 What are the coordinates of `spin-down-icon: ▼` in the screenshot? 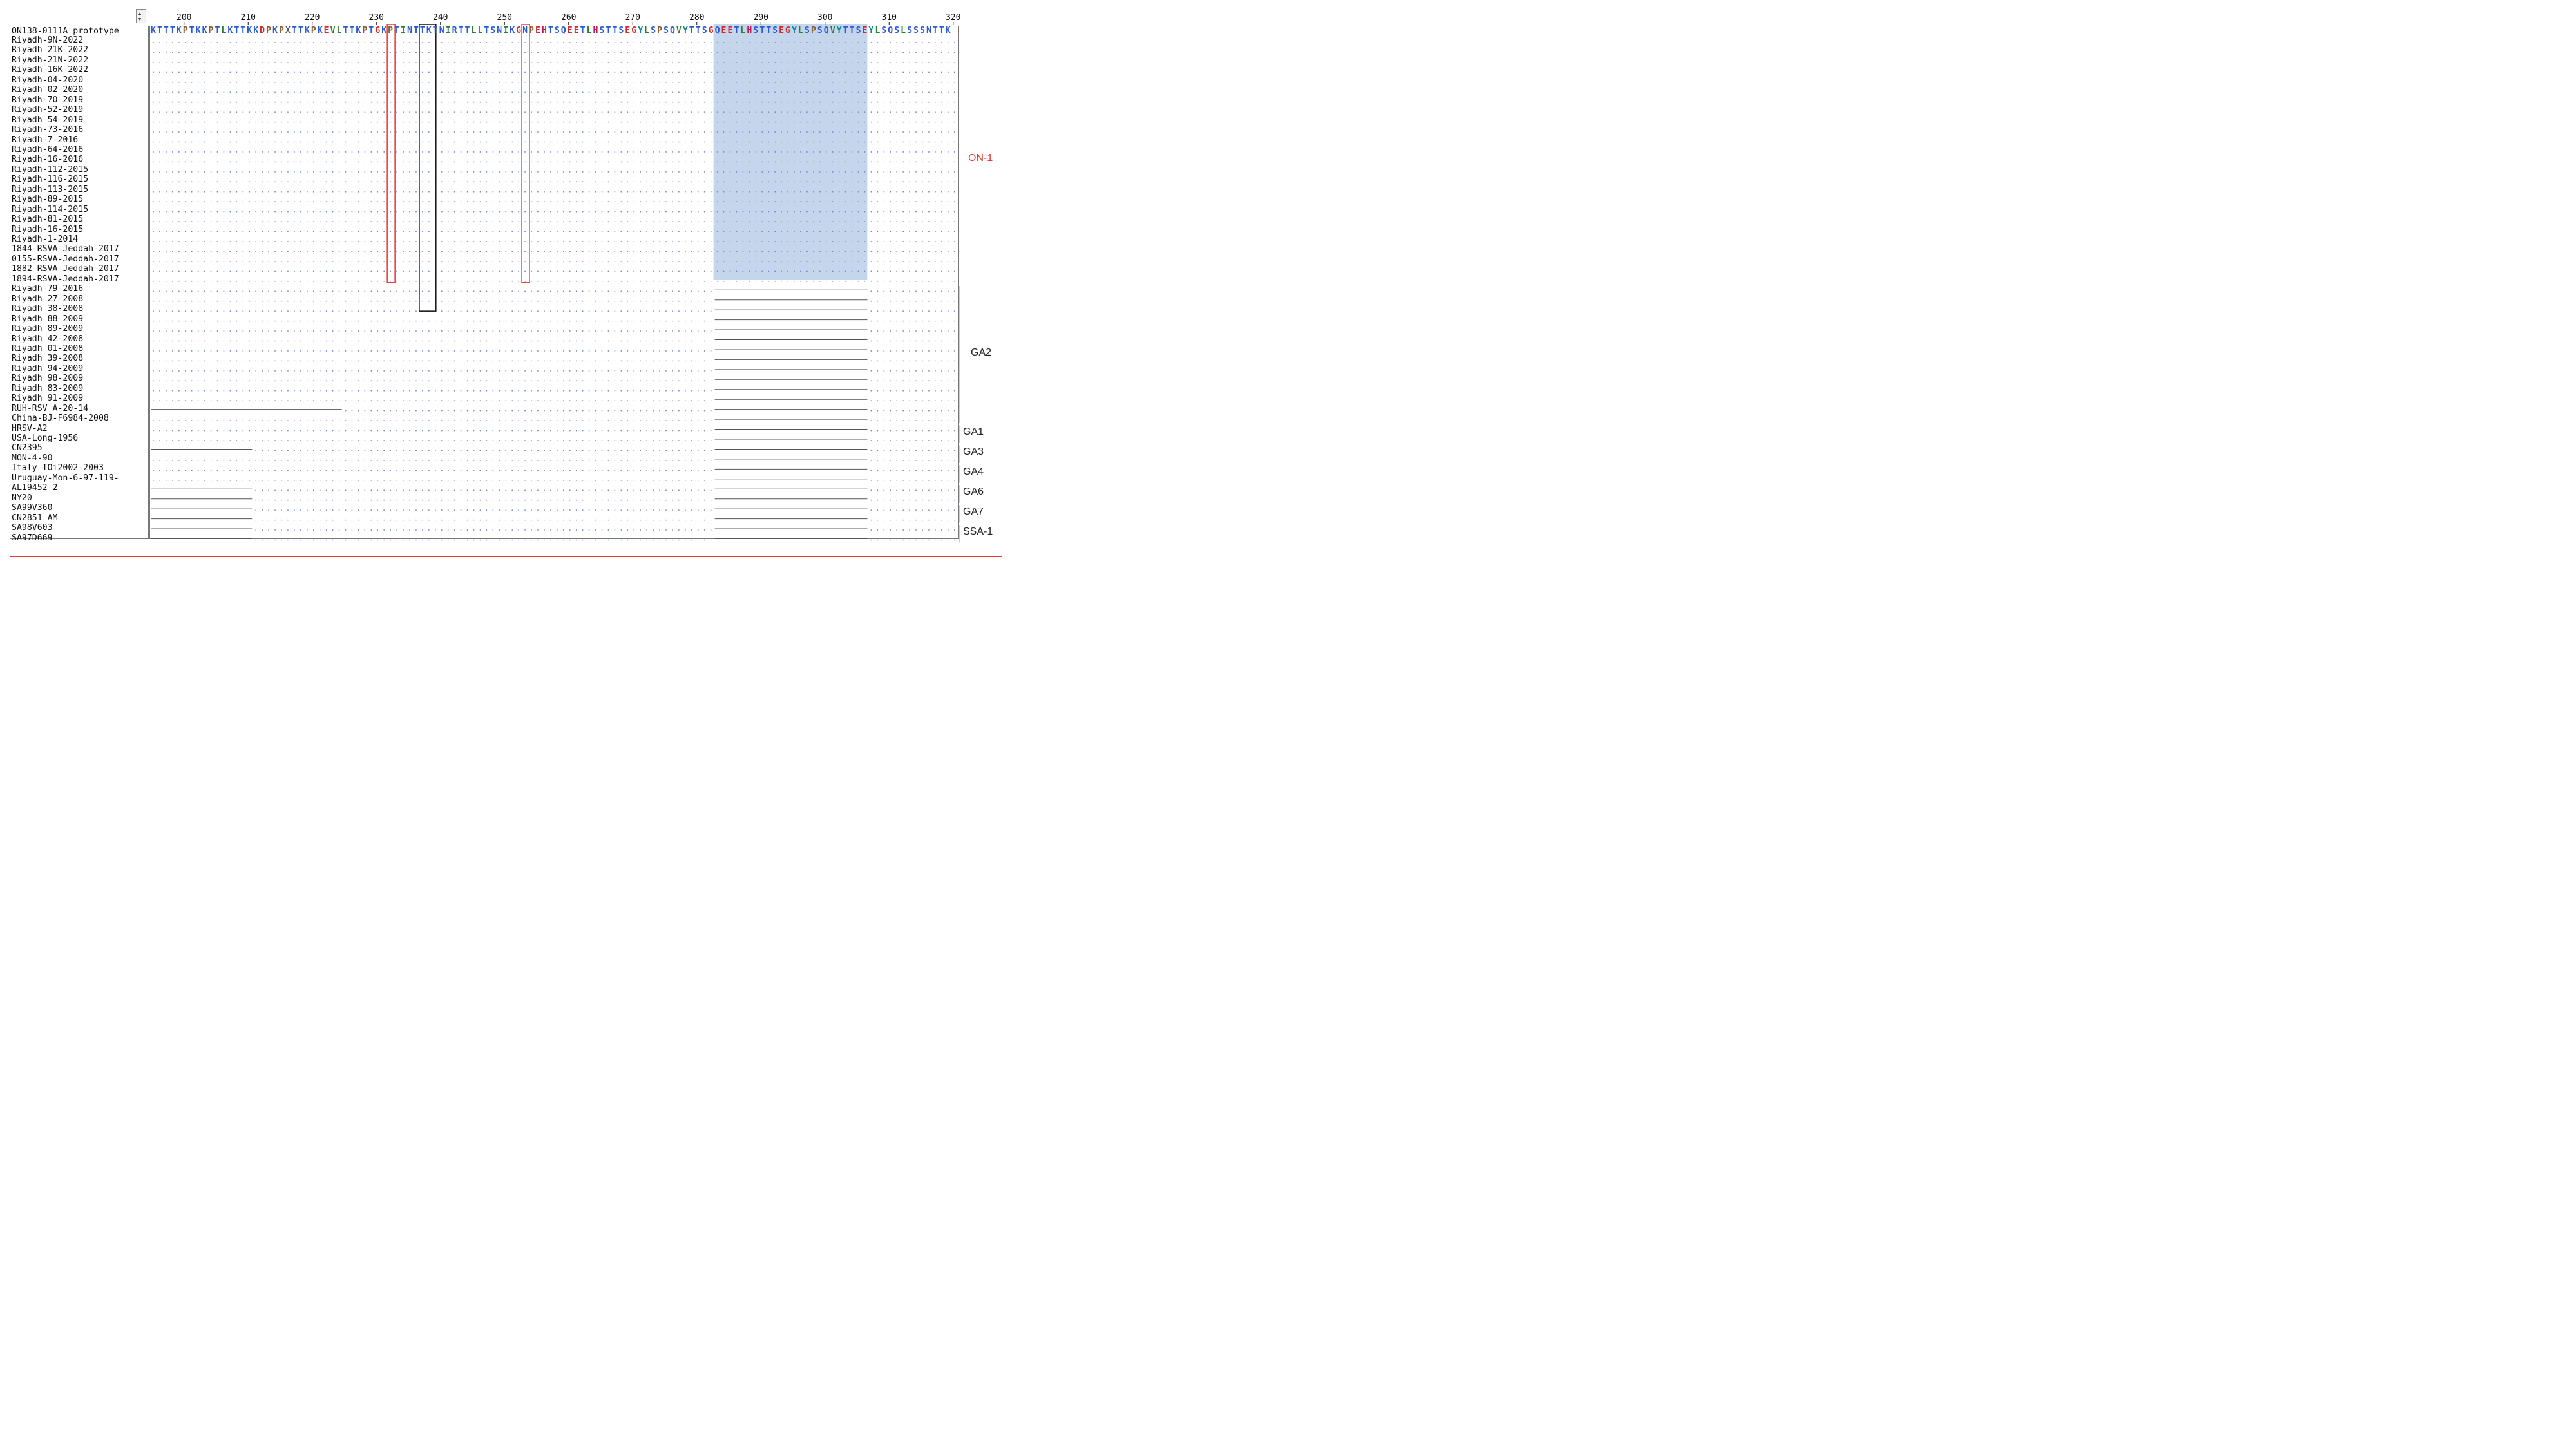 It's located at (140, 19).